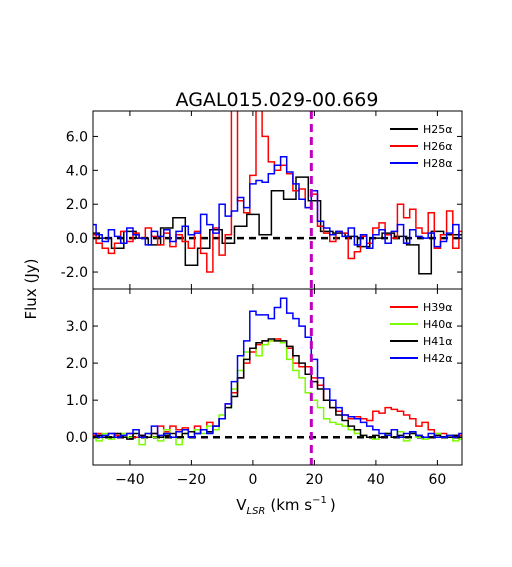  I want to click on legend: H25α H26α H28α, so click(421, 146).